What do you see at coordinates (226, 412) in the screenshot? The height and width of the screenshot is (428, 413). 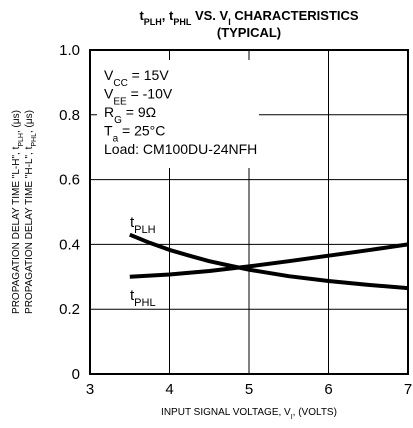 I see `x-axis-label-part-0: INPUT SIGNAL VOLTAGE, V` at bounding box center [226, 412].